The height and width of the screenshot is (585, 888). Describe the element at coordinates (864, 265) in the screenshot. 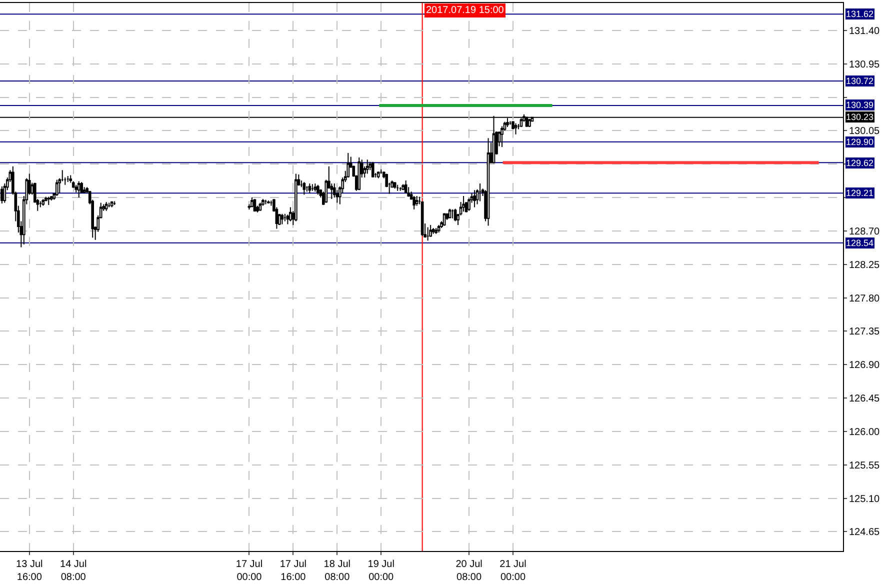

I see `y-tick-label: 128.25` at that location.